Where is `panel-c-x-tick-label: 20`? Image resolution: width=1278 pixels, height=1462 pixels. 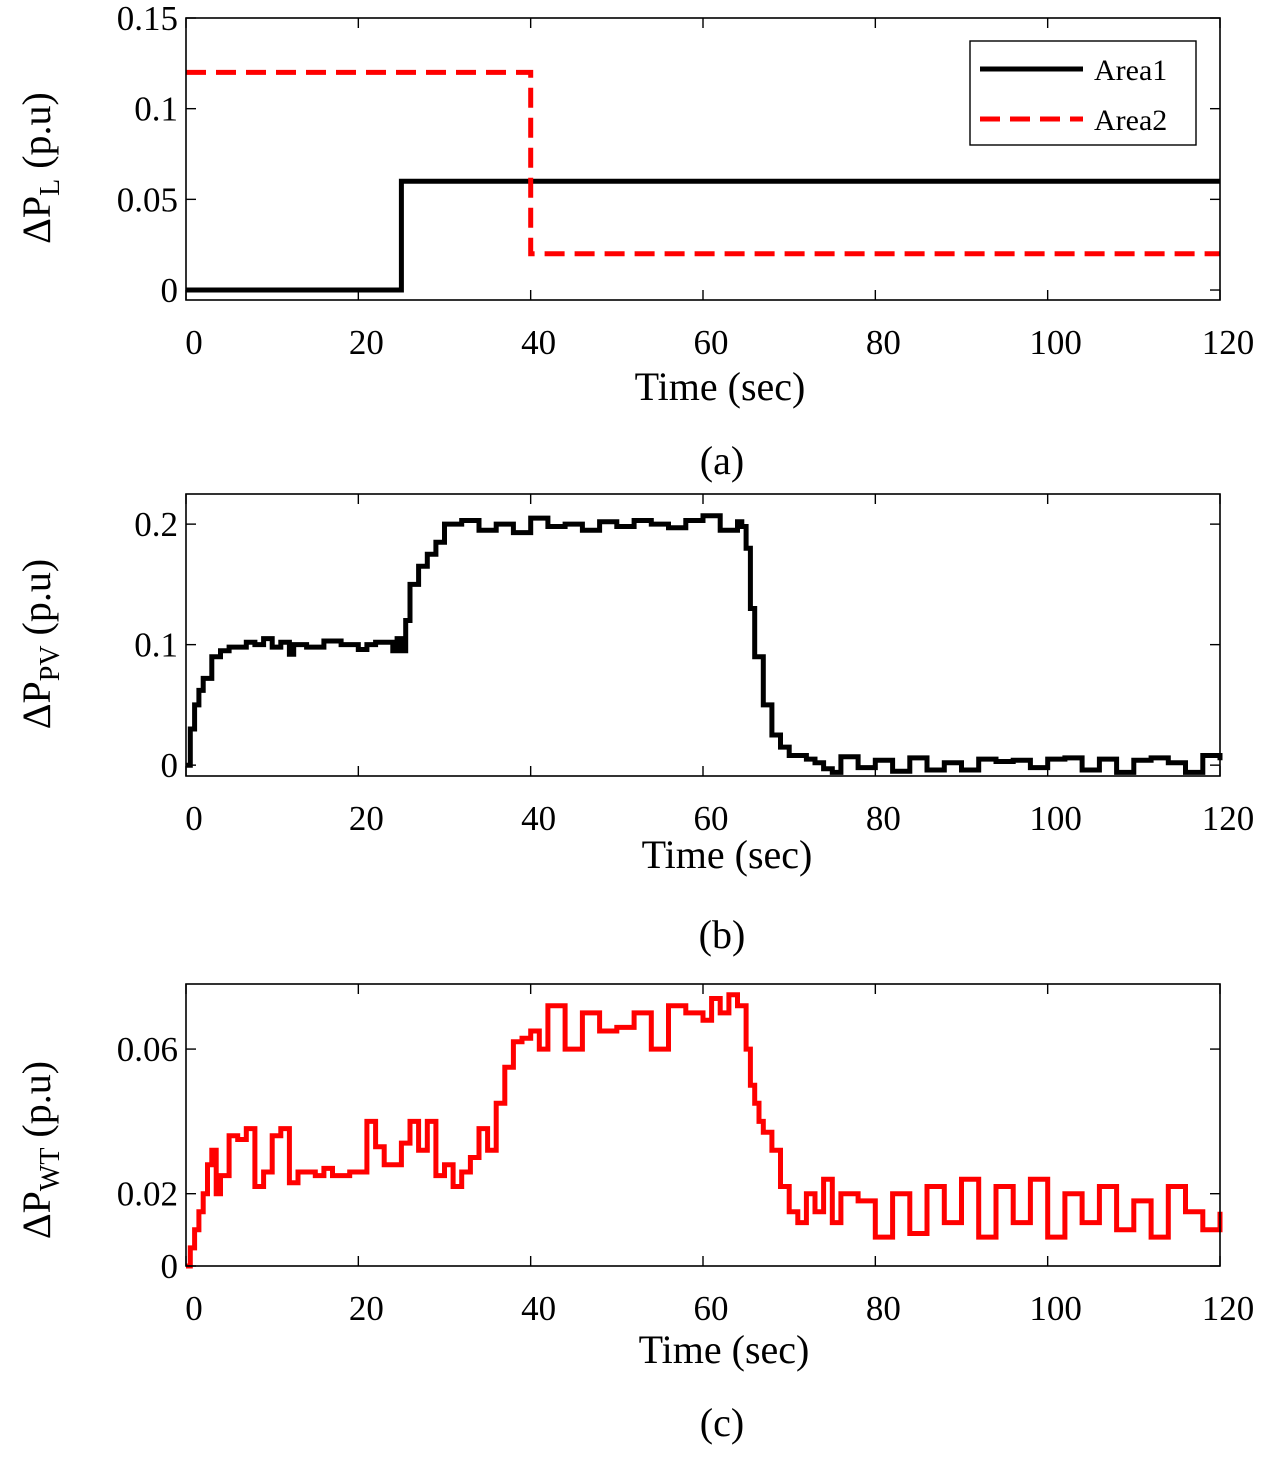
panel-c-x-tick-label: 20 is located at coordinates (366, 1308).